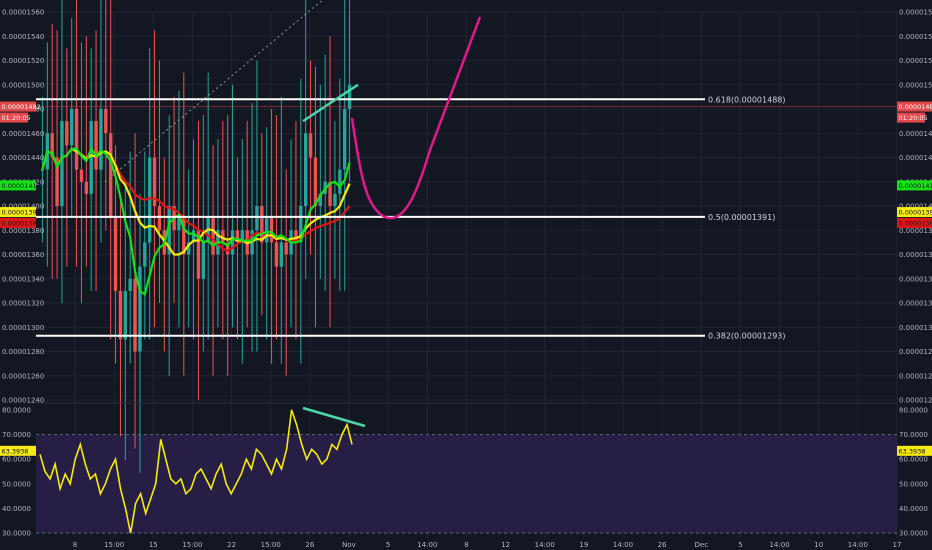 The image size is (932, 550). I want to click on rsi-tick-right: 50.0000, so click(913, 484).